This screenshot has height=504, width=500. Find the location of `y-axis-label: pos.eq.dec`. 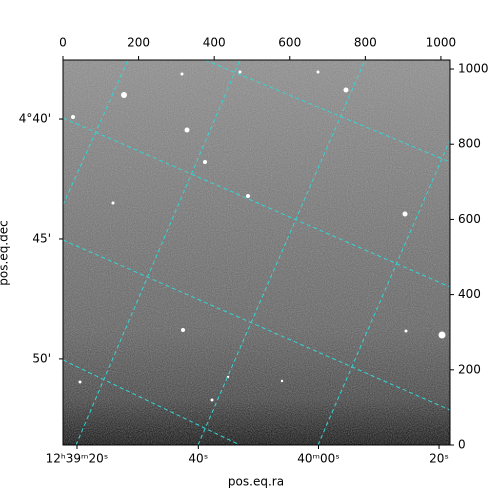

y-axis-label: pos.eq.dec is located at coordinates (5, 252).